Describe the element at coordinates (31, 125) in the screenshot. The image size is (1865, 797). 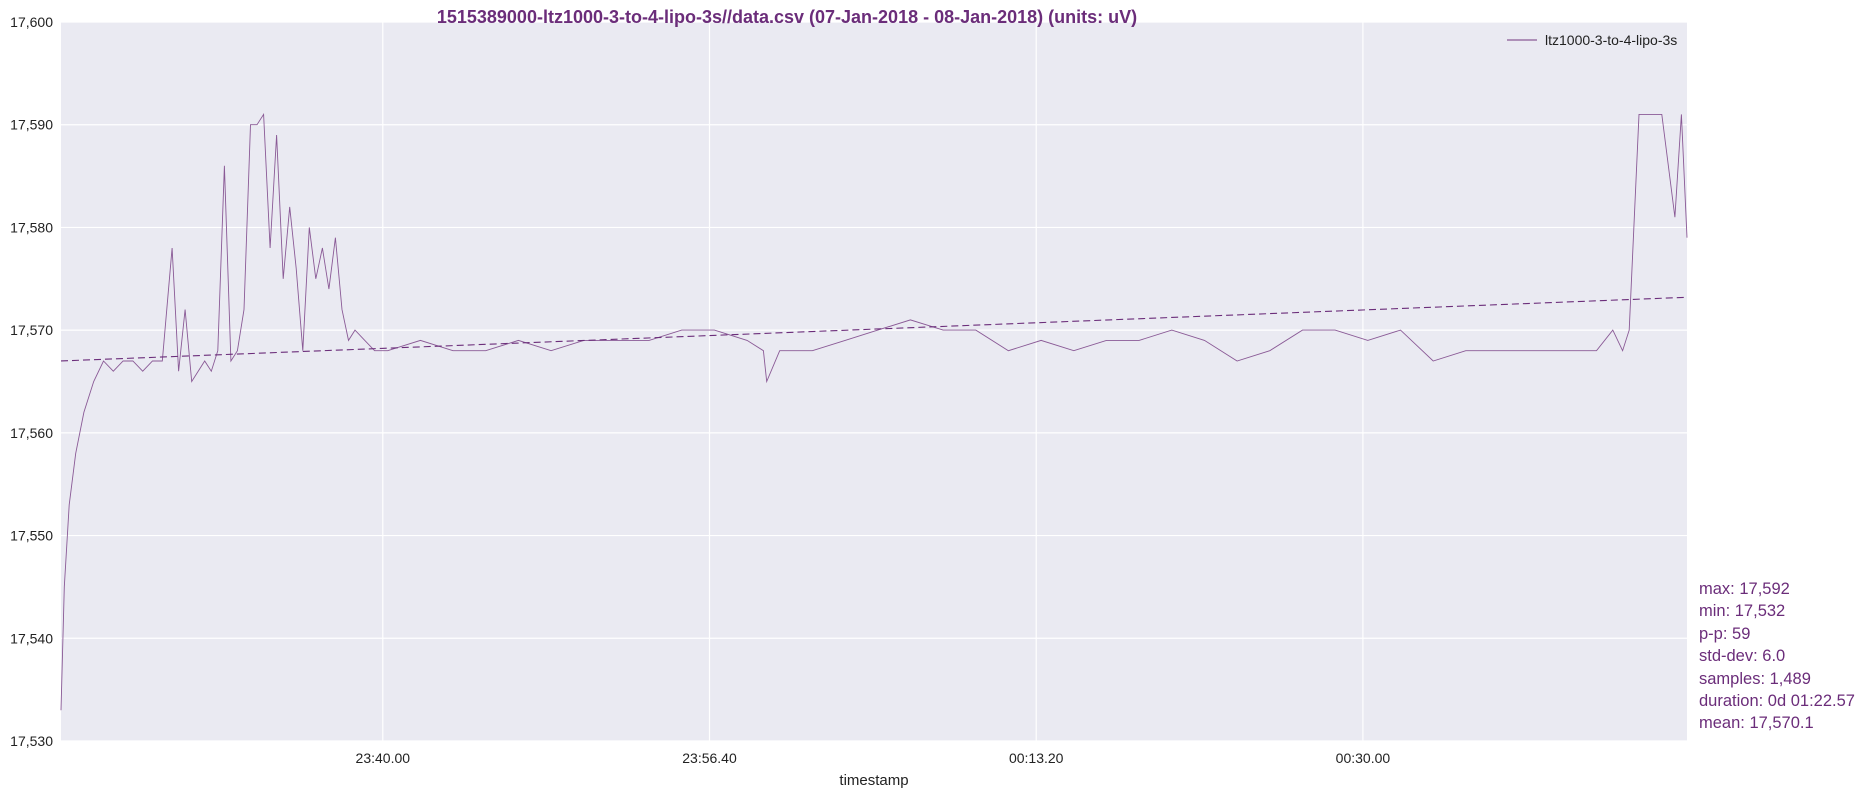
I see `y-tick-label: 17,590` at that location.